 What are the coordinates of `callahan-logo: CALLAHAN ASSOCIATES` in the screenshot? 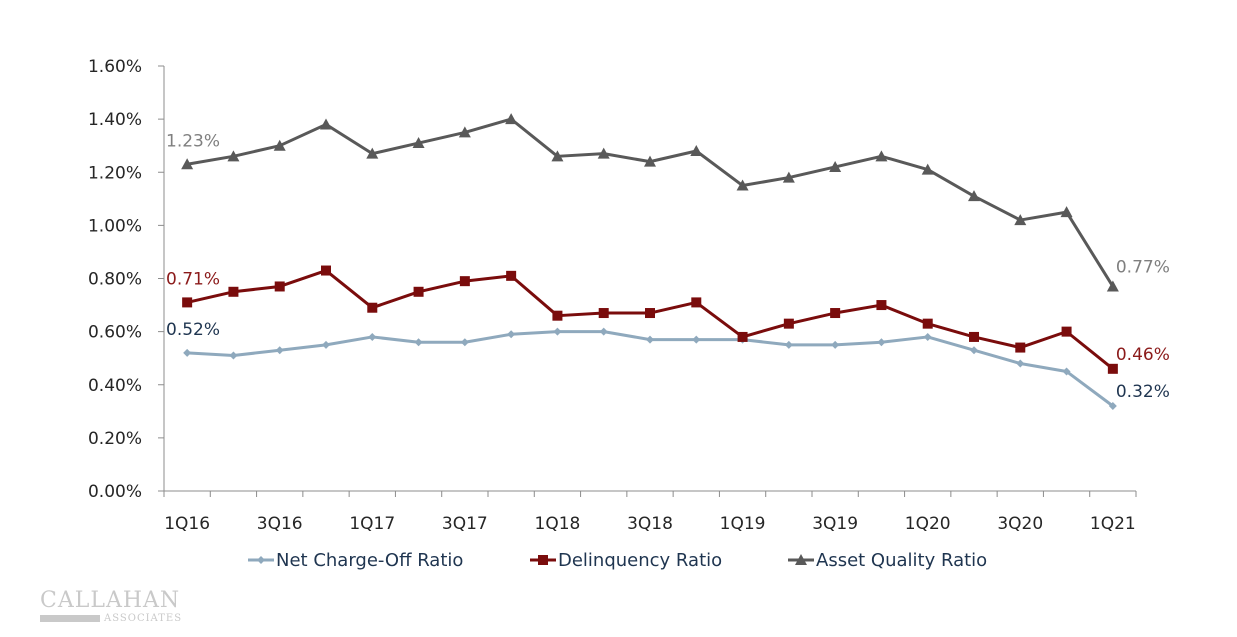 It's located at (115, 610).